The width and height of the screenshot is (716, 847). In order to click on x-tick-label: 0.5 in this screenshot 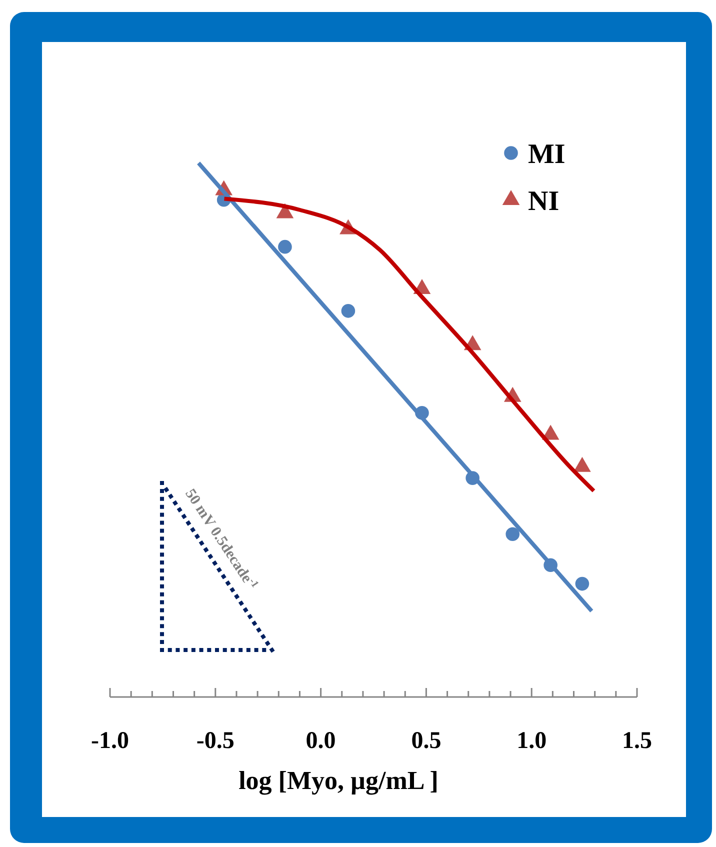, I will do `click(426, 741)`.